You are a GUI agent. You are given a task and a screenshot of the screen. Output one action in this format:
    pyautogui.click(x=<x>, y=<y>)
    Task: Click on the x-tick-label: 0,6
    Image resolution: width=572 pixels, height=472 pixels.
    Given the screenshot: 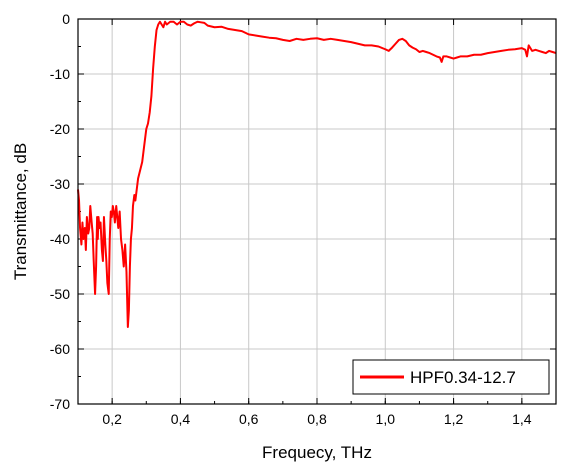 What is the action you would take?
    pyautogui.click(x=249, y=419)
    